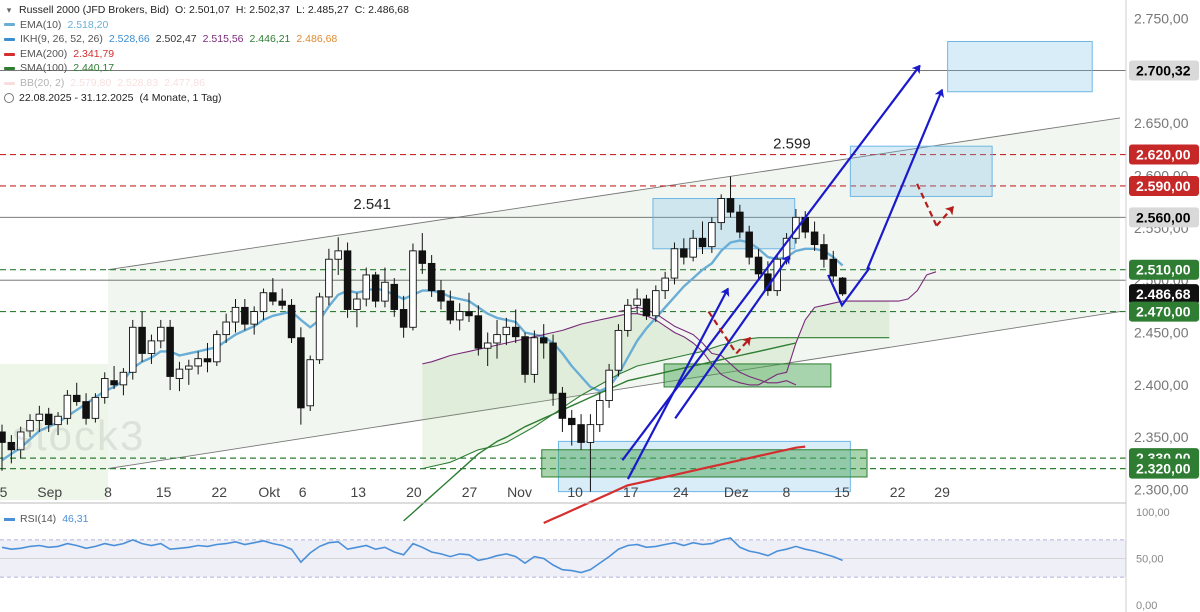  What do you see at coordinates (44, 68) in the screenshot?
I see `legend-label: SMA(100)` at bounding box center [44, 68].